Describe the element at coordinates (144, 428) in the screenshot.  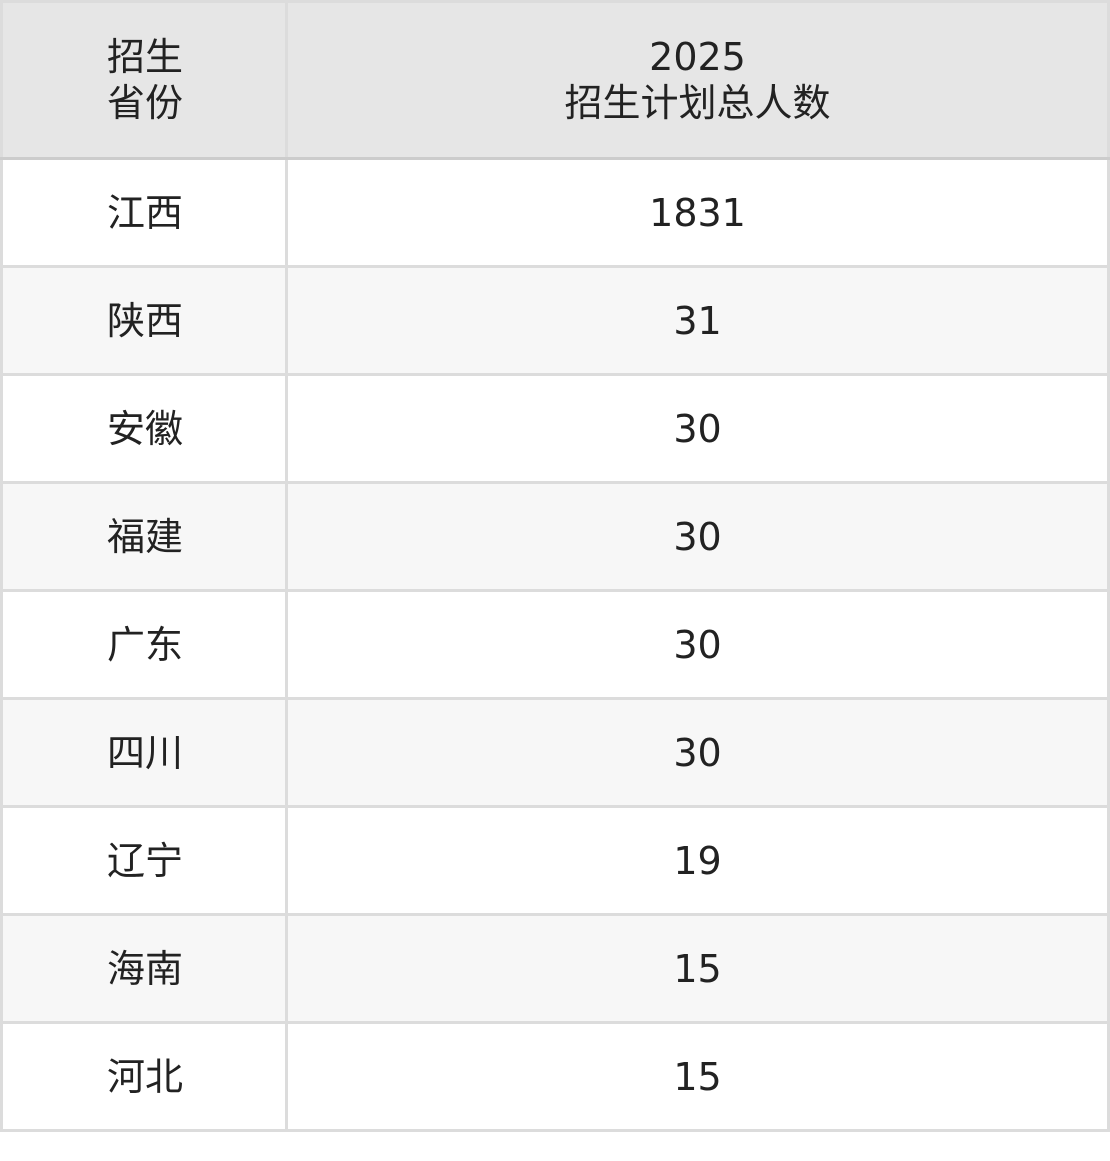
I see `province-cell: 安徽` at that location.